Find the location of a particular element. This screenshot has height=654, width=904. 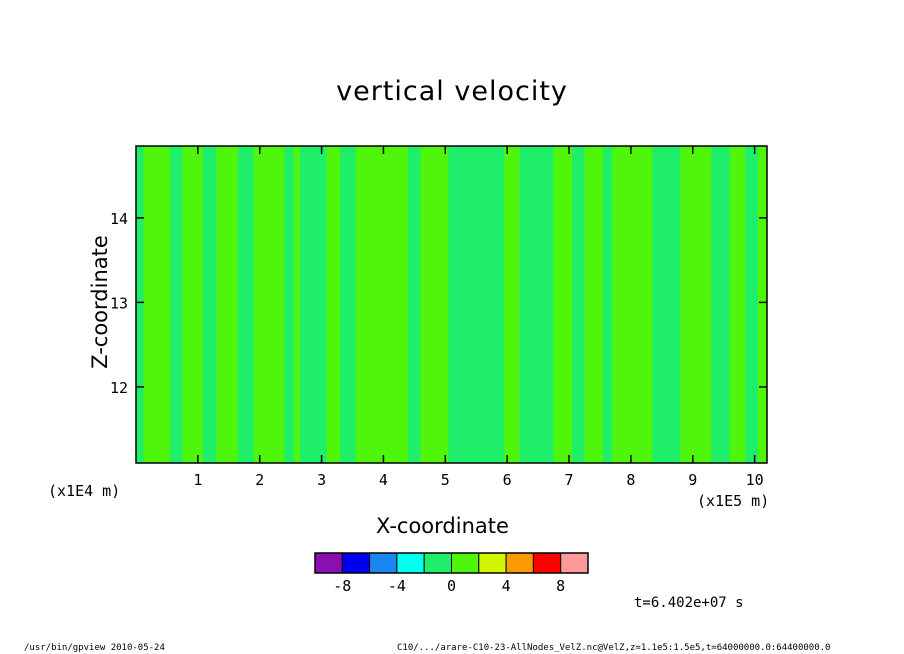

y-tick-label: 13 is located at coordinates (119, 303).